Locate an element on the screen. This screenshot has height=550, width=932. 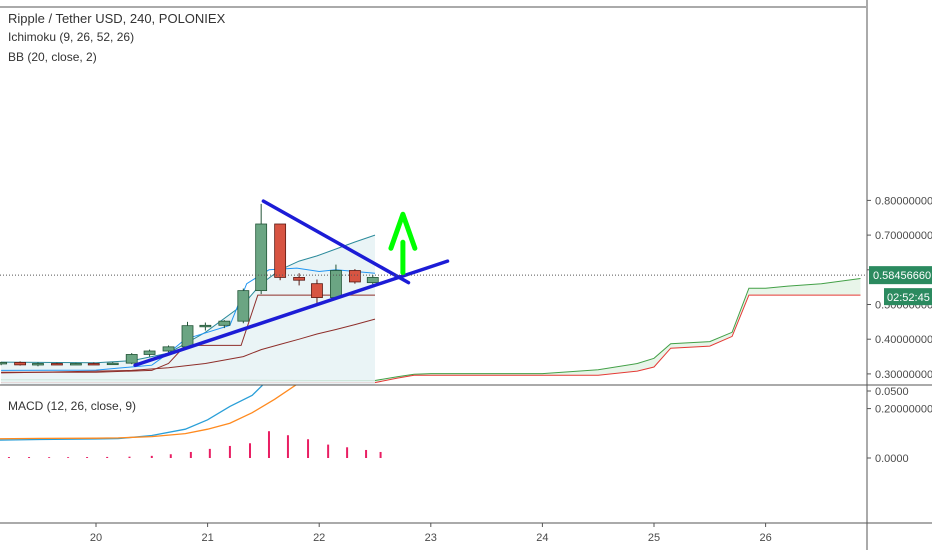
price-tick-label: 0.80000000 is located at coordinates (903, 201).